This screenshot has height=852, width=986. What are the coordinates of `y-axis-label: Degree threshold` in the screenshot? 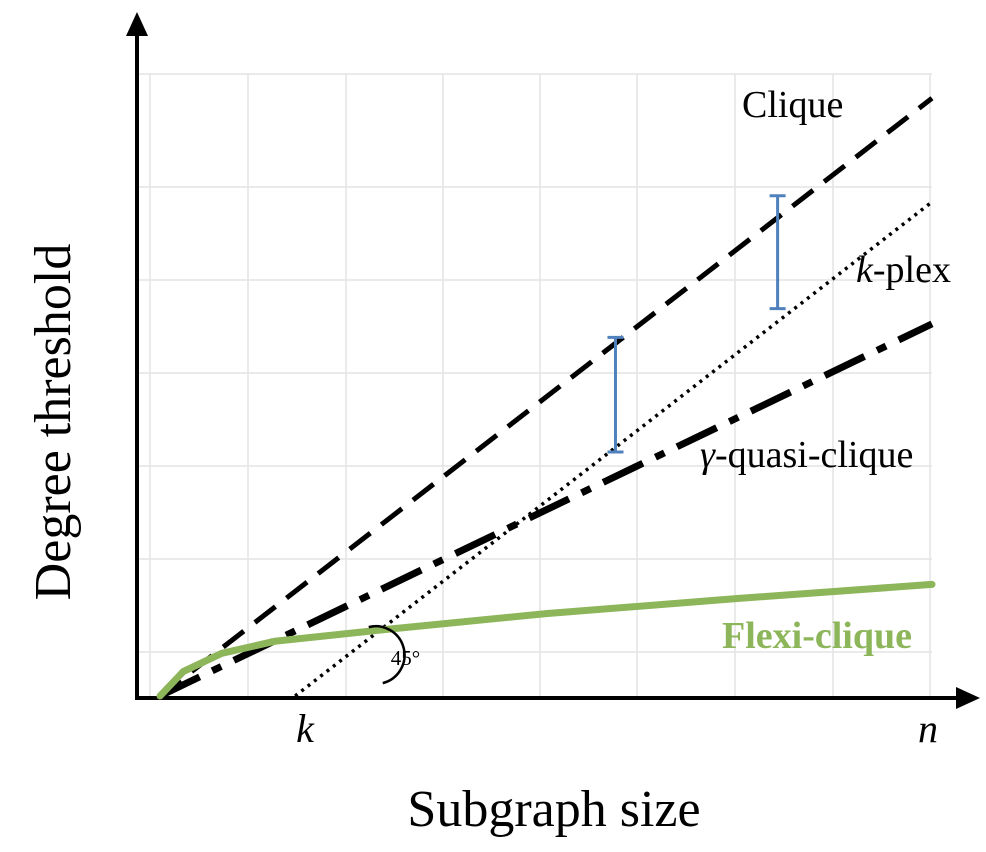 It's located at (53, 422).